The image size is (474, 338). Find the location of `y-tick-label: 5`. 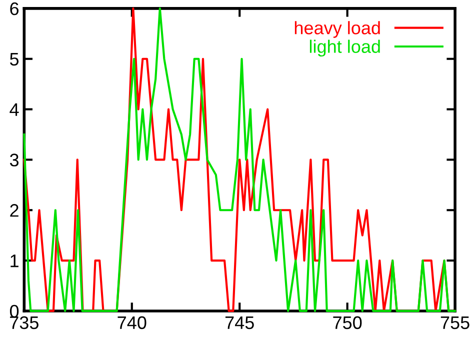

y-tick-label: 5 is located at coordinates (14, 59).